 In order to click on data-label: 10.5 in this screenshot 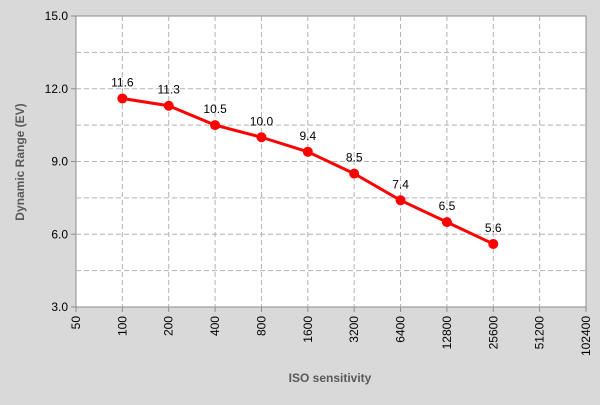, I will do `click(215, 109)`.